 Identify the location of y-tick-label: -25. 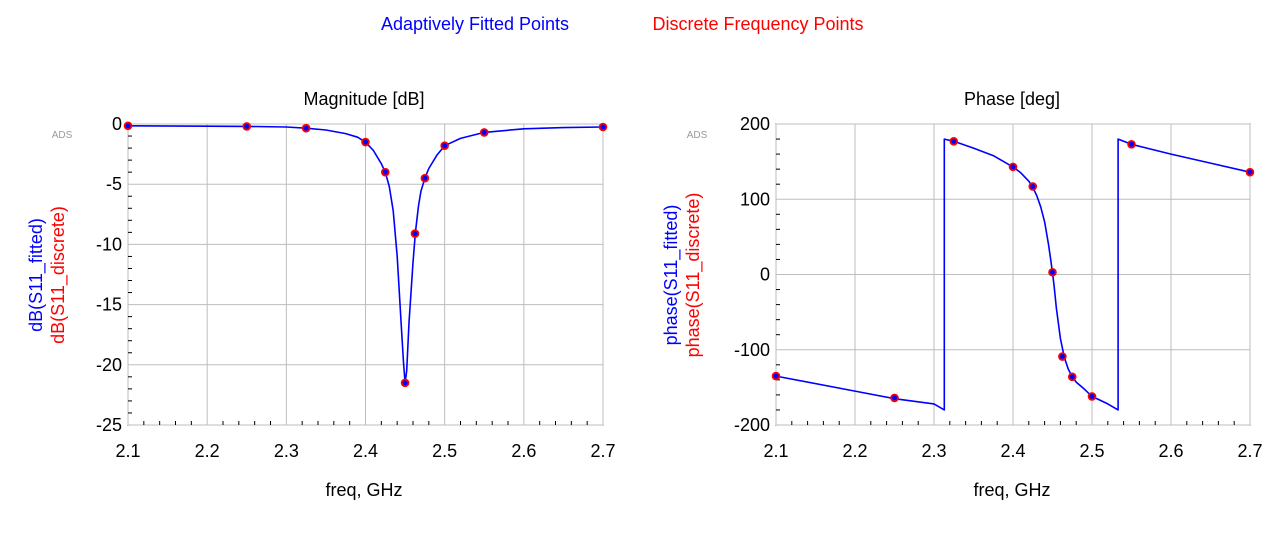
(109, 425).